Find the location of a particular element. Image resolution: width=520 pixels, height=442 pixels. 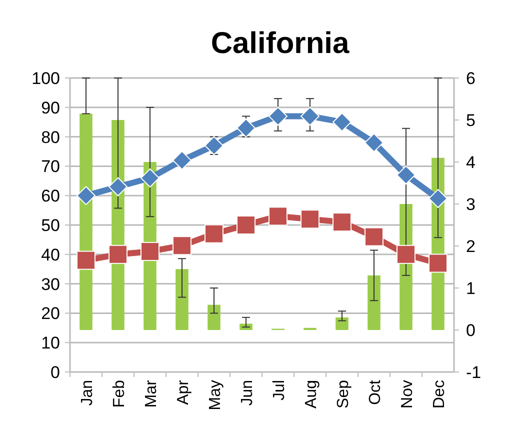

y2-tick-label: 3 is located at coordinates (471, 204).